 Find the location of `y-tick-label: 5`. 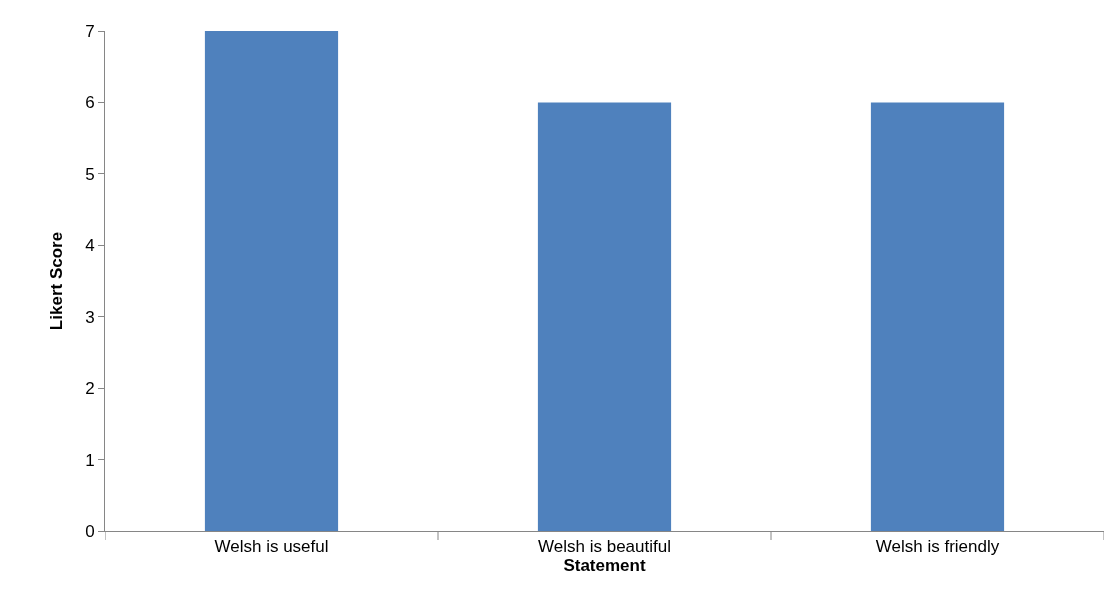

y-tick-label: 5 is located at coordinates (90, 174).